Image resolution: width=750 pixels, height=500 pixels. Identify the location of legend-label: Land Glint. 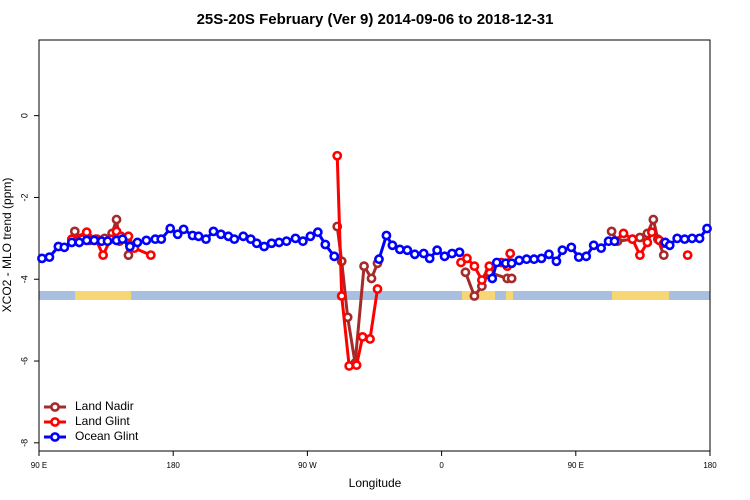
(102, 421).